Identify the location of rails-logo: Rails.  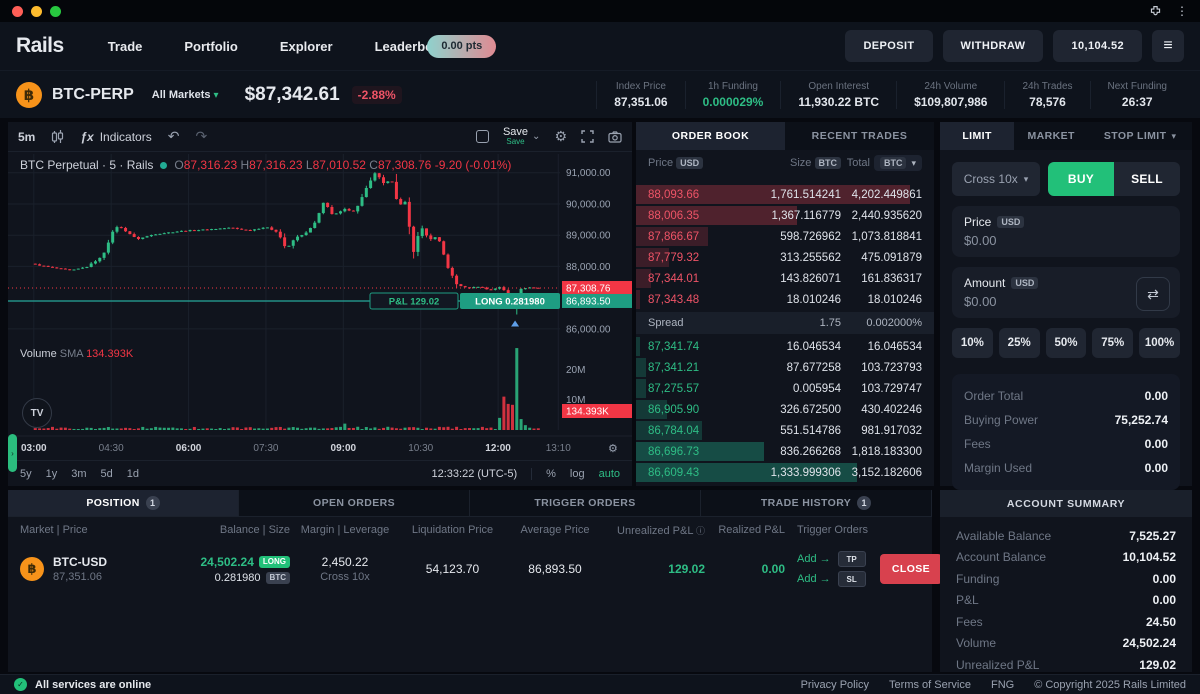
(40, 45).